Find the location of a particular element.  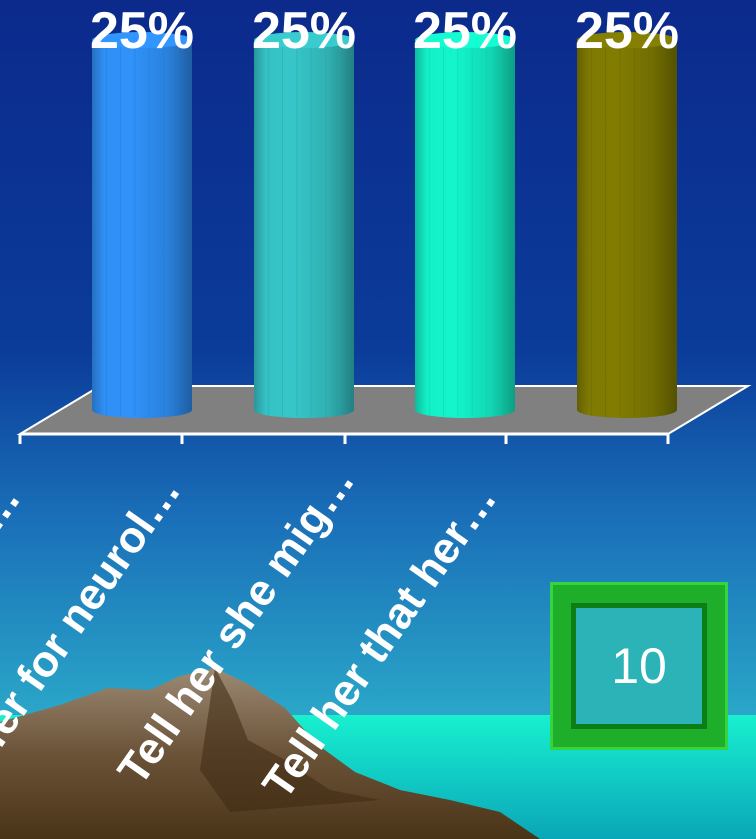

value-labels: 25% 25% 25% 25% is located at coordinates (384, 31).